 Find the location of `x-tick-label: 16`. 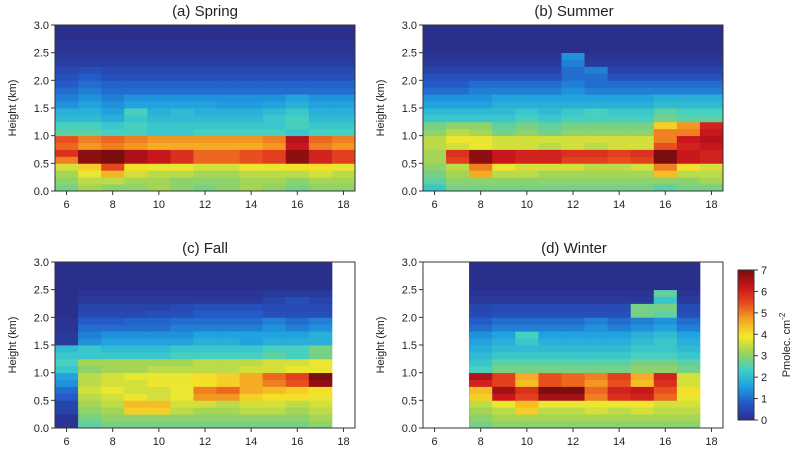

x-tick-label: 16 is located at coordinates (297, 205).